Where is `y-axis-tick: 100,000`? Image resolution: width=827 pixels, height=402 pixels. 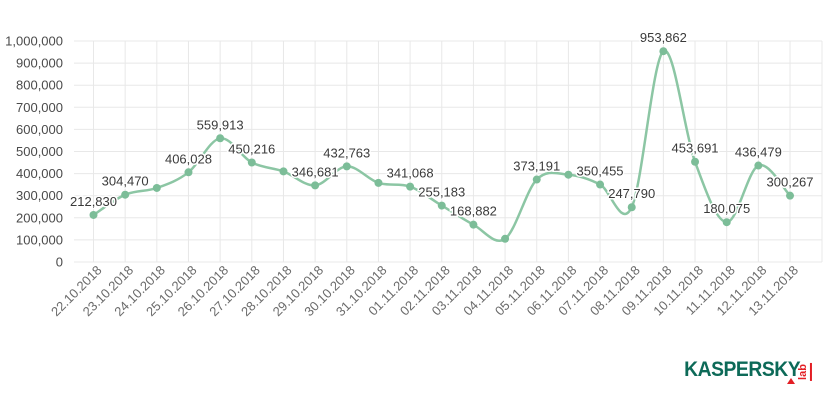 y-axis-tick: 100,000 is located at coordinates (39, 239).